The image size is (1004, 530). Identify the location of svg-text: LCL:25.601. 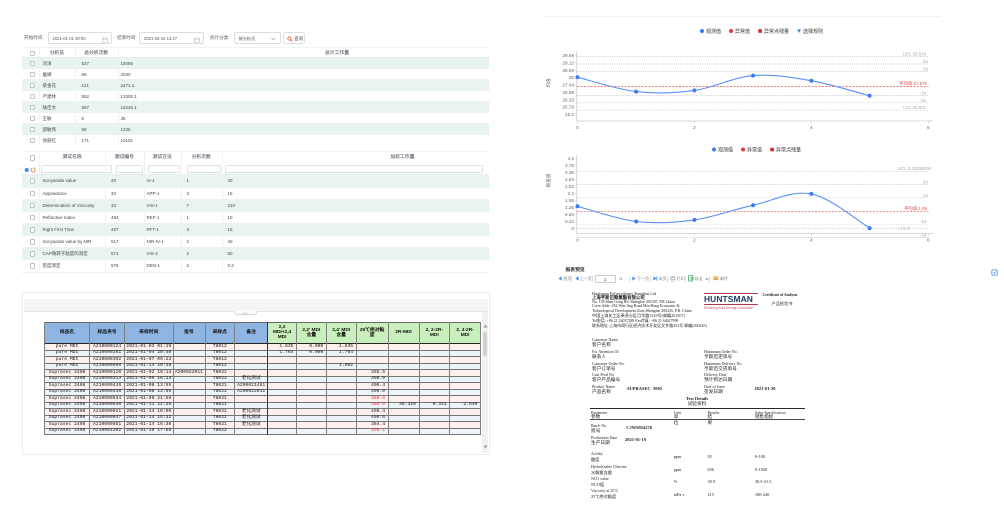
(914, 107).